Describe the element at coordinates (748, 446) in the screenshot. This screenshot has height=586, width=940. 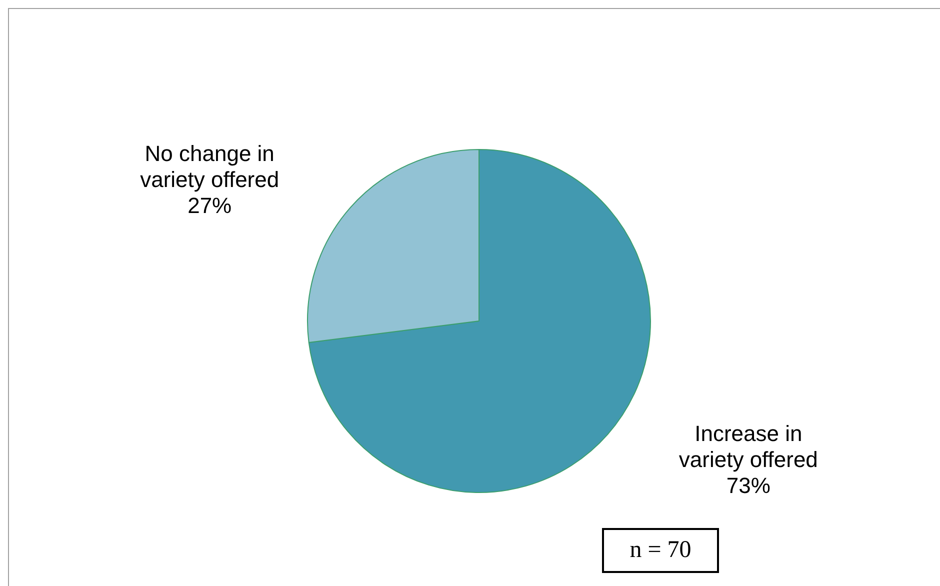
I see `slice-label: Increase in variety offered` at that location.